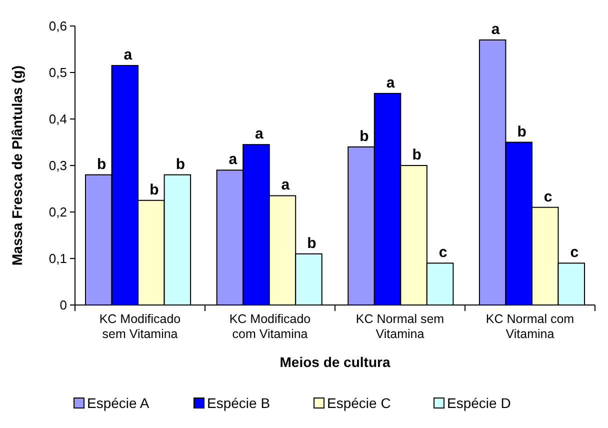 The width and height of the screenshot is (608, 428). What do you see at coordinates (57, 26) in the screenshot?
I see `y-tick-label: 0,6` at bounding box center [57, 26].